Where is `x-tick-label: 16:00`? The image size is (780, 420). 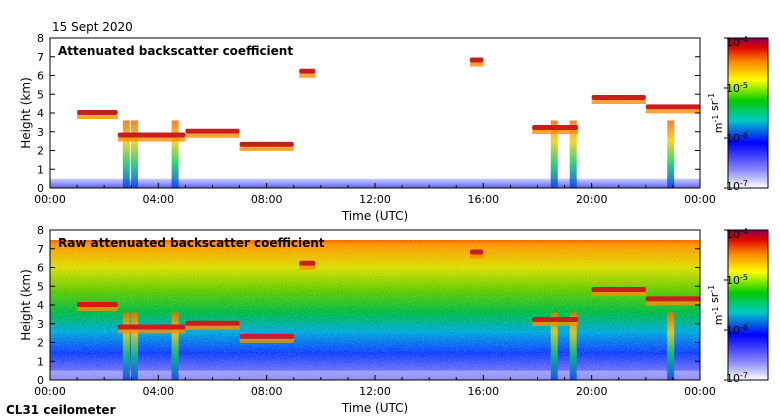 x-tick-label: 16:00 is located at coordinates (483, 391).